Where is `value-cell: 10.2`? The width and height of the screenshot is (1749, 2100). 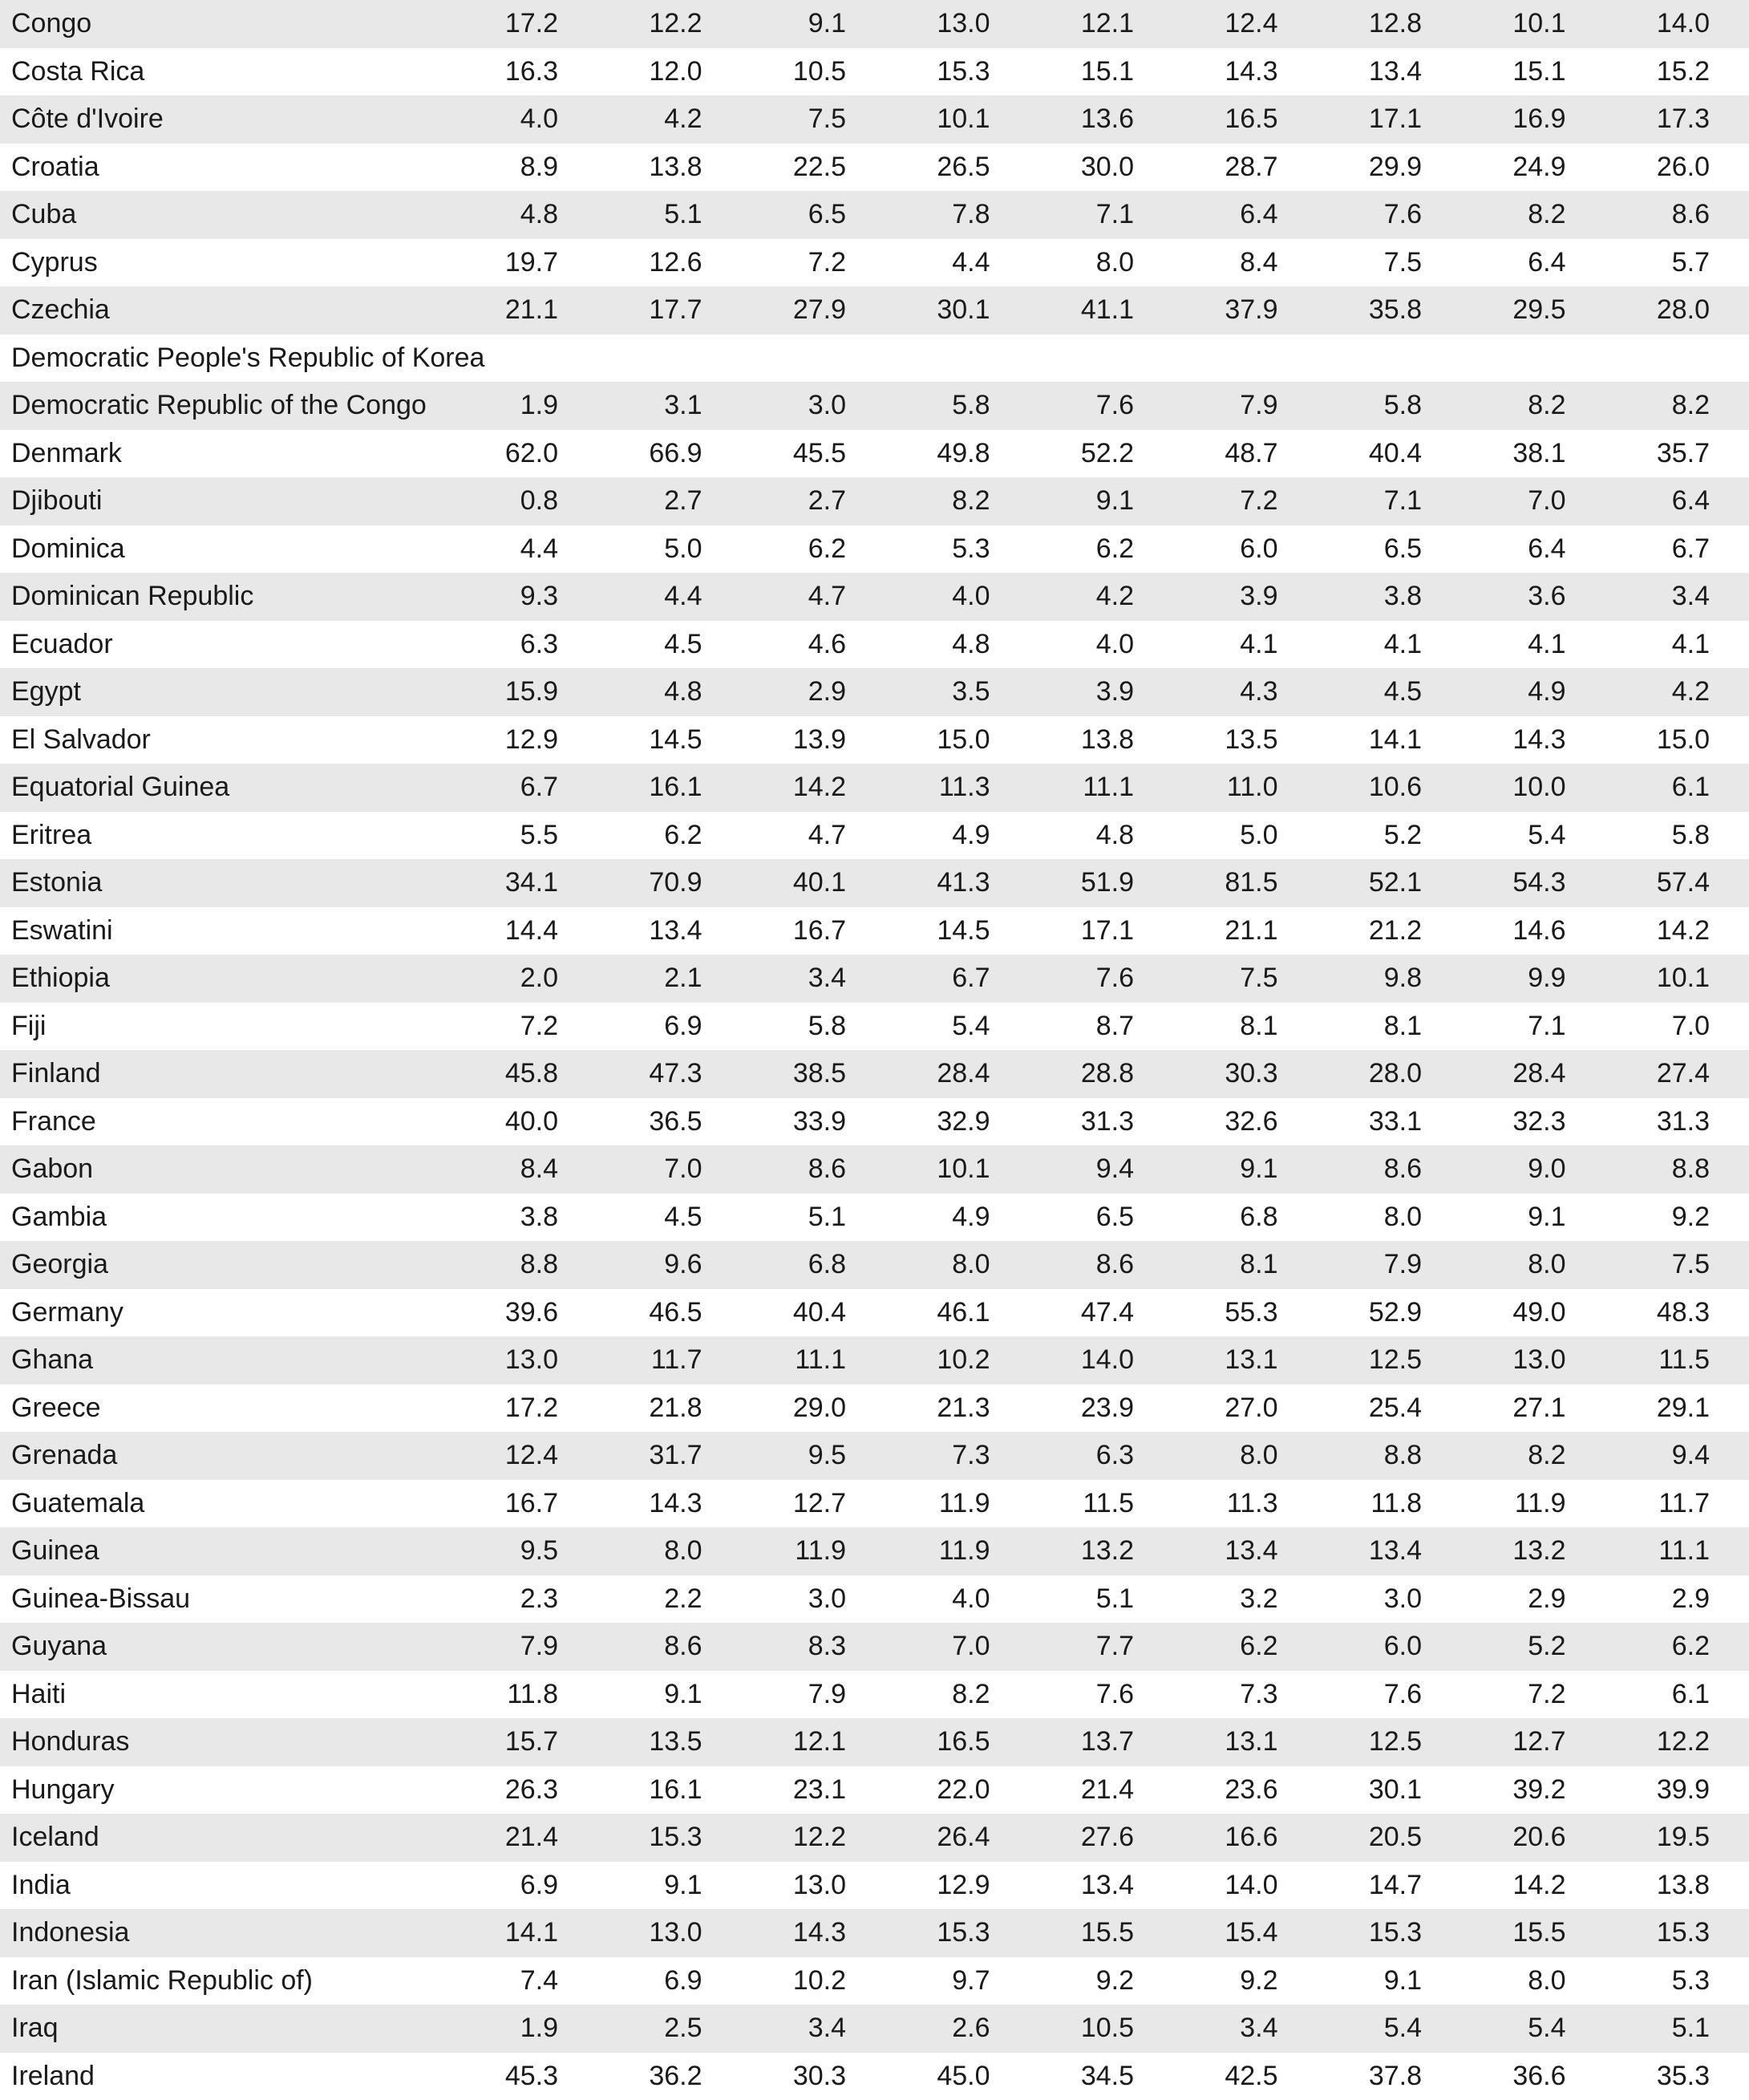 value-cell: 10.2 is located at coordinates (775, 1981).